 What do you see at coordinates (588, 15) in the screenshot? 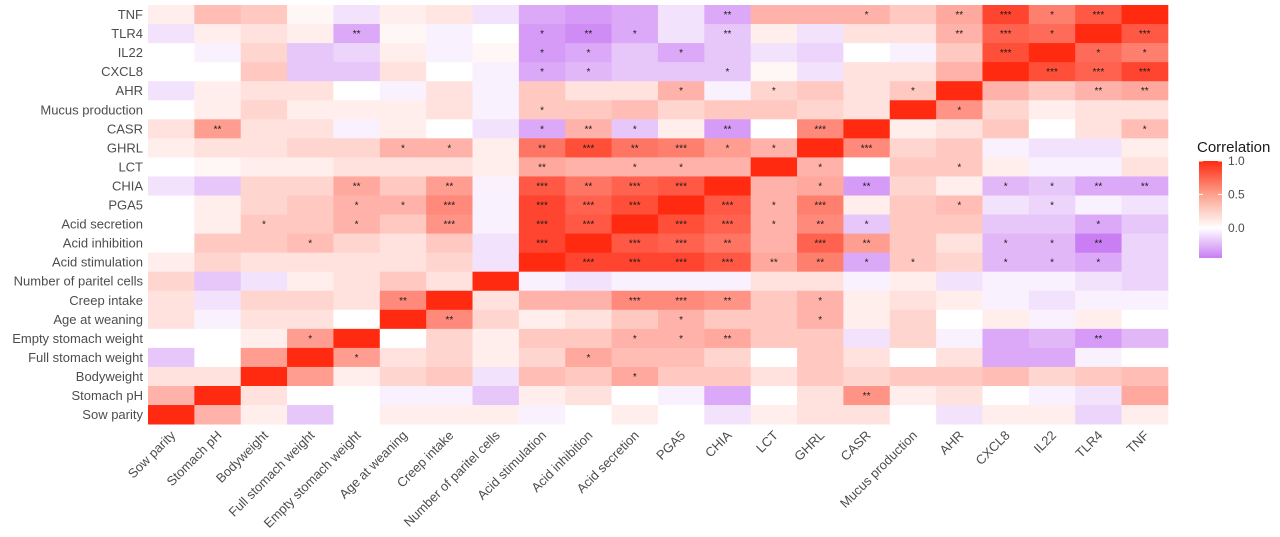
I see `cell-tnf-x-acid-inhibition` at bounding box center [588, 15].